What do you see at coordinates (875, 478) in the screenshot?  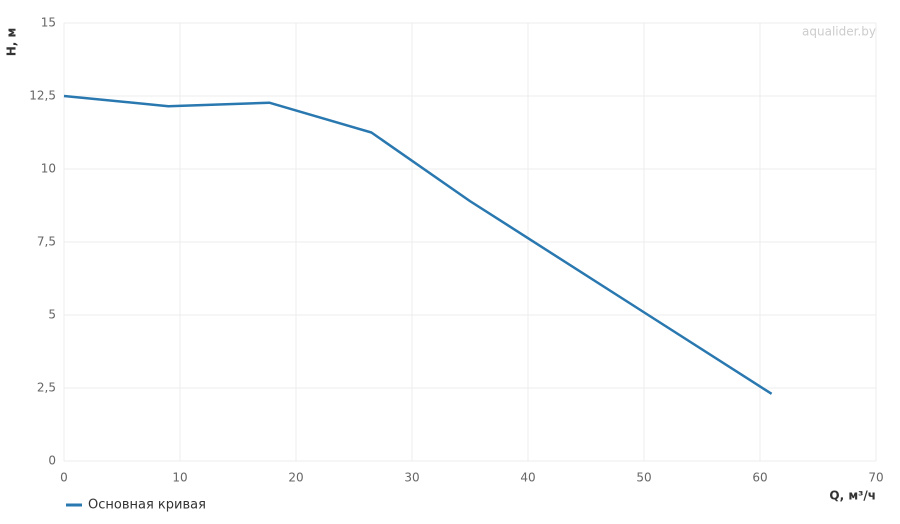 I see `x-tick-label: 70` at bounding box center [875, 478].